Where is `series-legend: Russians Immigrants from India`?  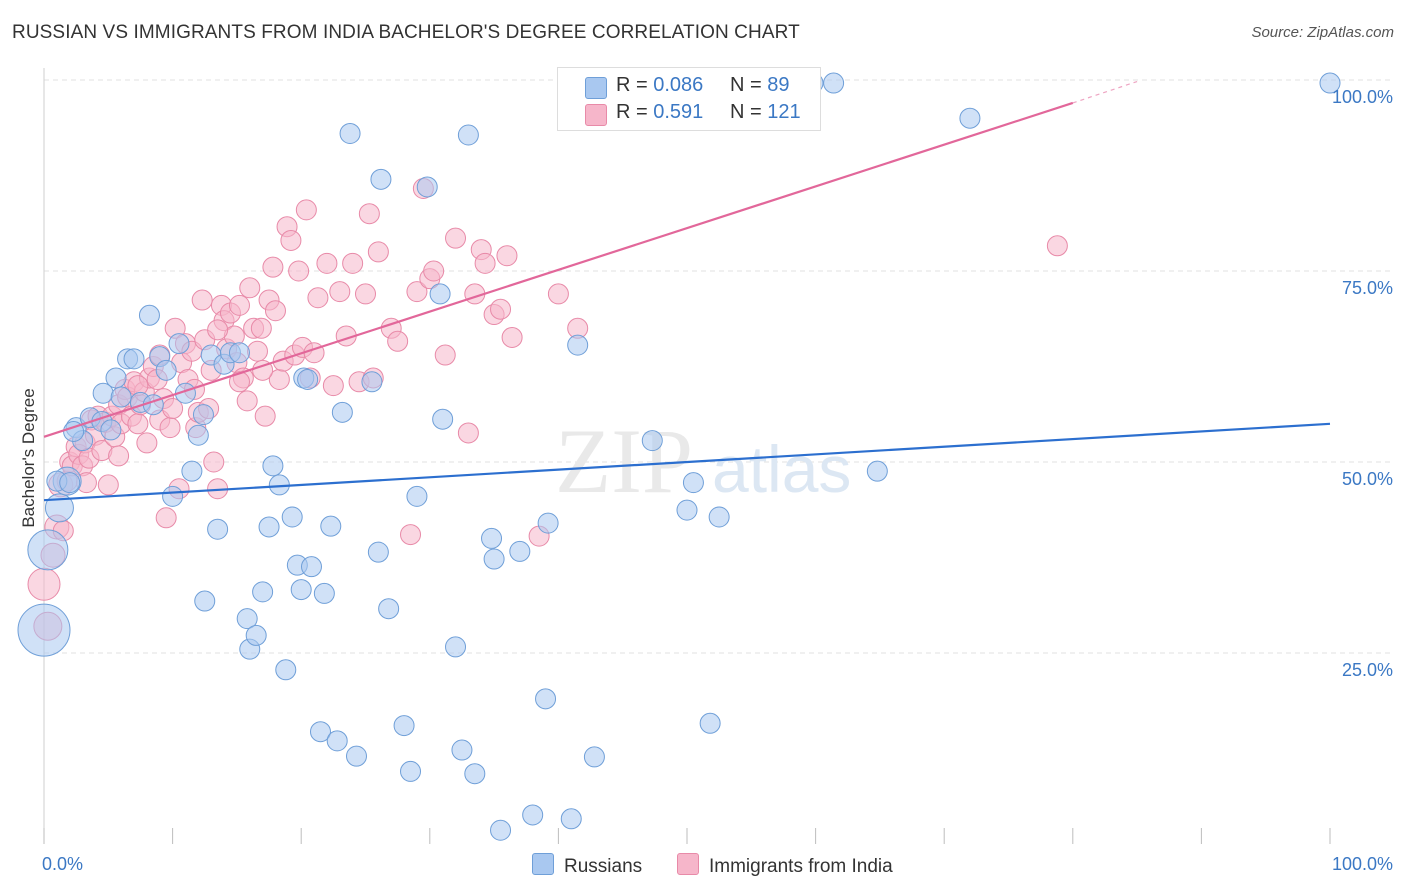
series-legend: Russians Immigrants from India is located at coordinates (703, 865).